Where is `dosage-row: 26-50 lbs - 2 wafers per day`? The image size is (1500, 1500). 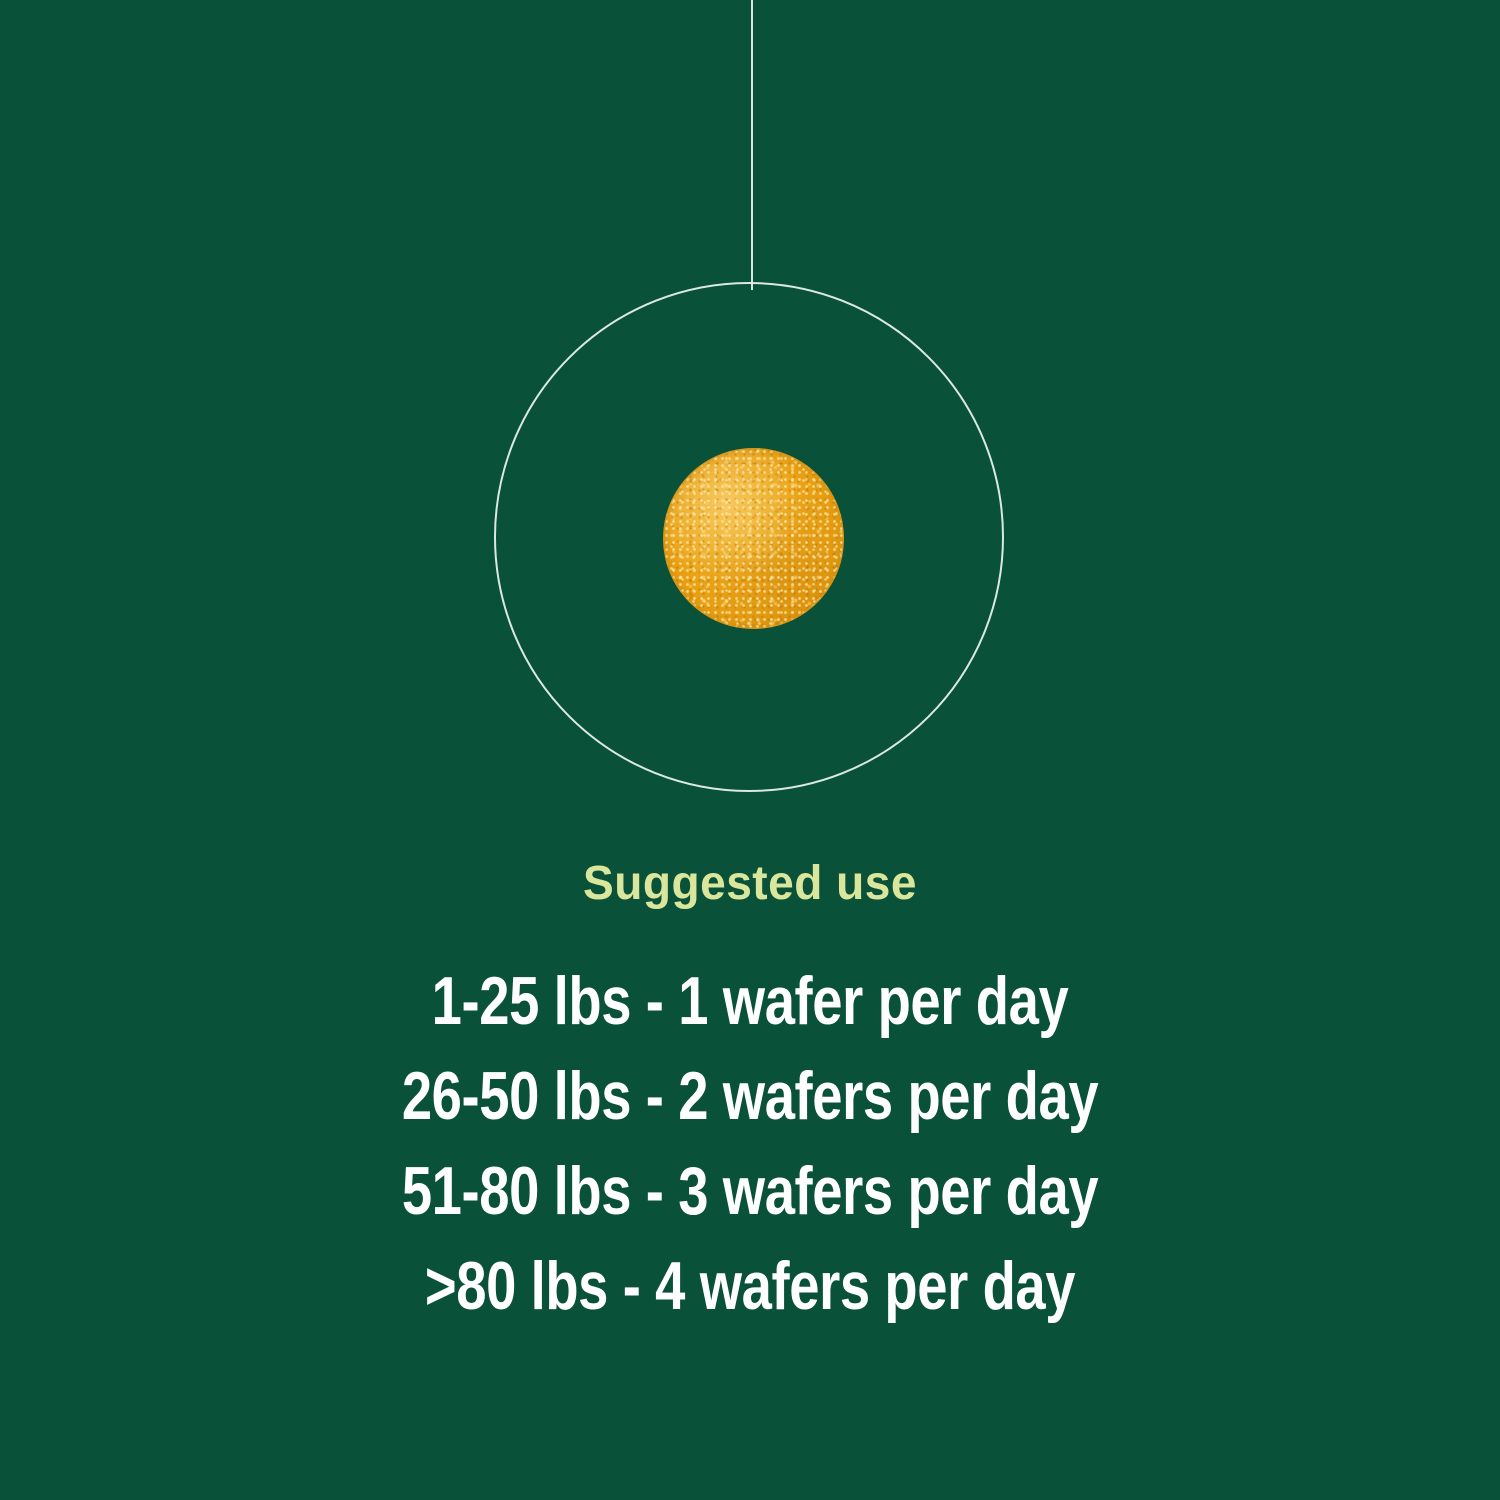
dosage-row: 26-50 lbs - 2 wafers per day is located at coordinates (750, 1096).